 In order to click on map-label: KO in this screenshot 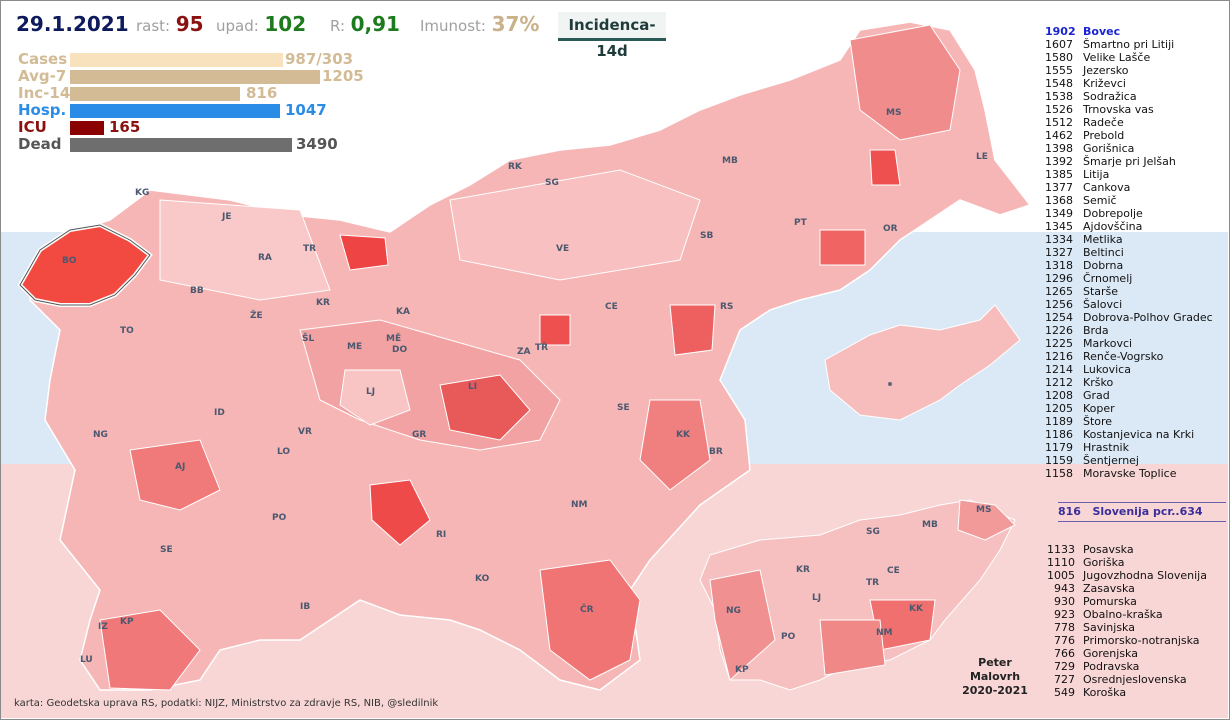, I will do `click(482, 579)`.